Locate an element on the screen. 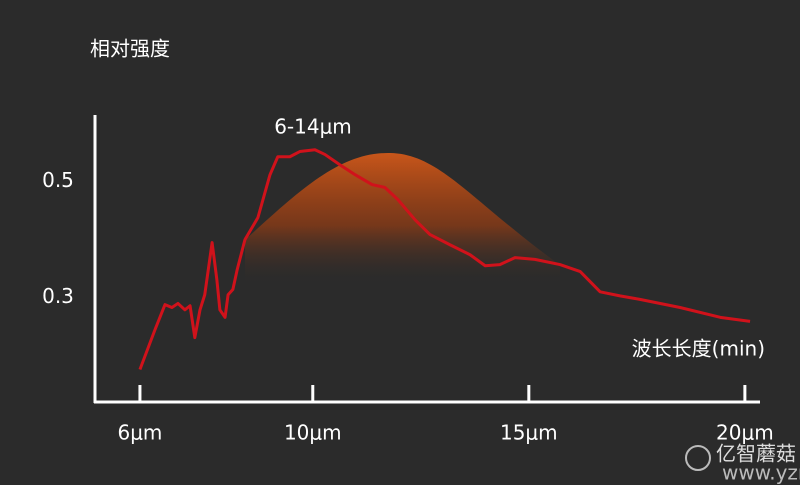  x-tick-label: 15μm is located at coordinates (529, 433).